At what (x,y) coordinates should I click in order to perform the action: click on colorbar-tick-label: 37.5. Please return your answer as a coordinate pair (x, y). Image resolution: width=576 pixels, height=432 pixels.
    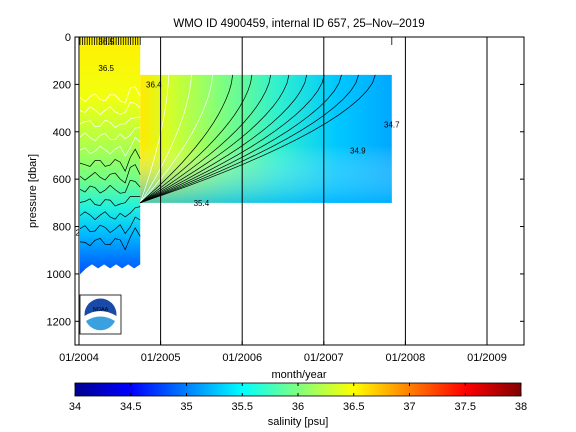
    Looking at the image, I should click on (465, 407).